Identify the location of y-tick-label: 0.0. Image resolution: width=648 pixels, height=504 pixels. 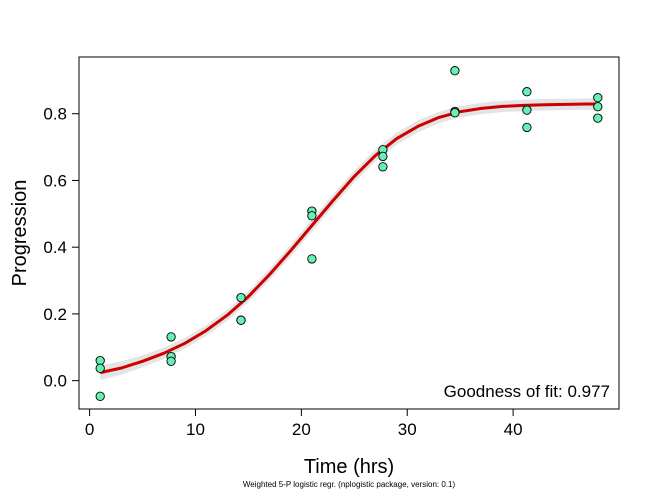
(55, 381).